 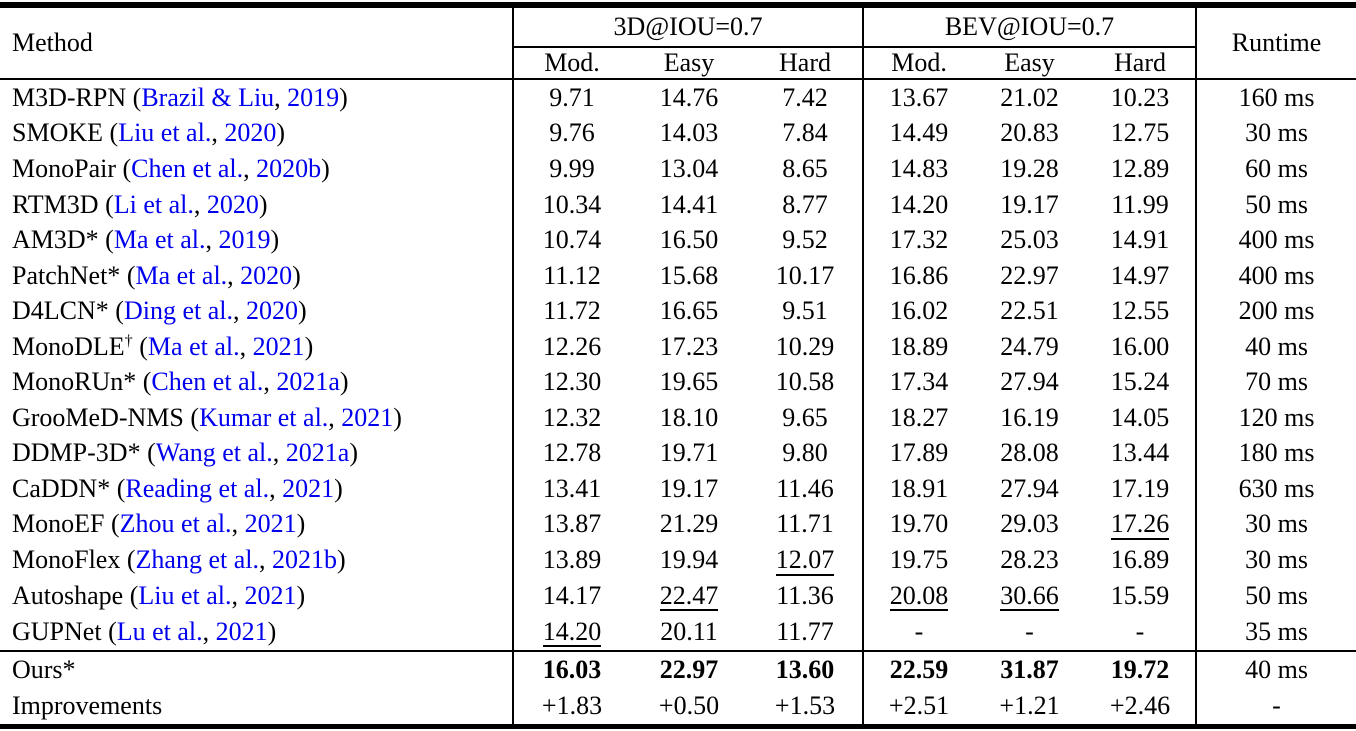 What do you see at coordinates (1140, 133) in the screenshot?
I see `cell-bev-hard: 12.75` at bounding box center [1140, 133].